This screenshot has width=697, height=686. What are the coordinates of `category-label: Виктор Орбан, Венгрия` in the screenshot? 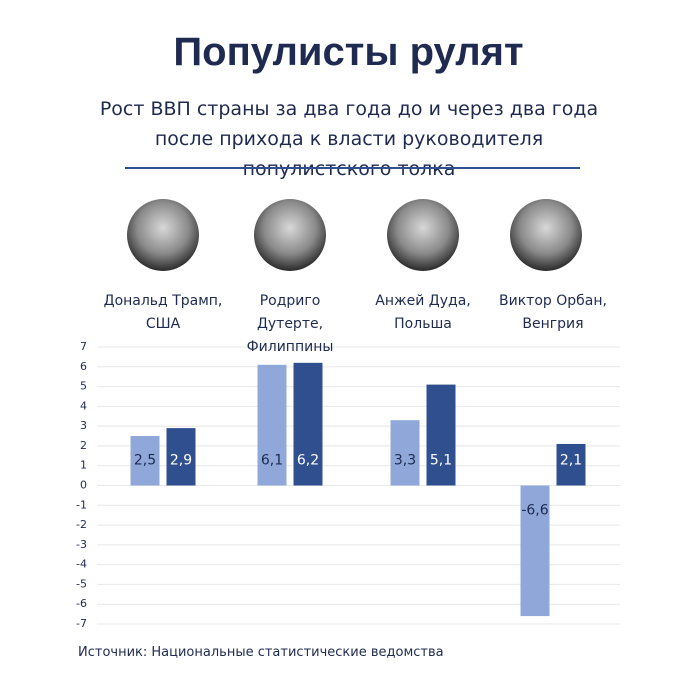 It's located at (553, 312).